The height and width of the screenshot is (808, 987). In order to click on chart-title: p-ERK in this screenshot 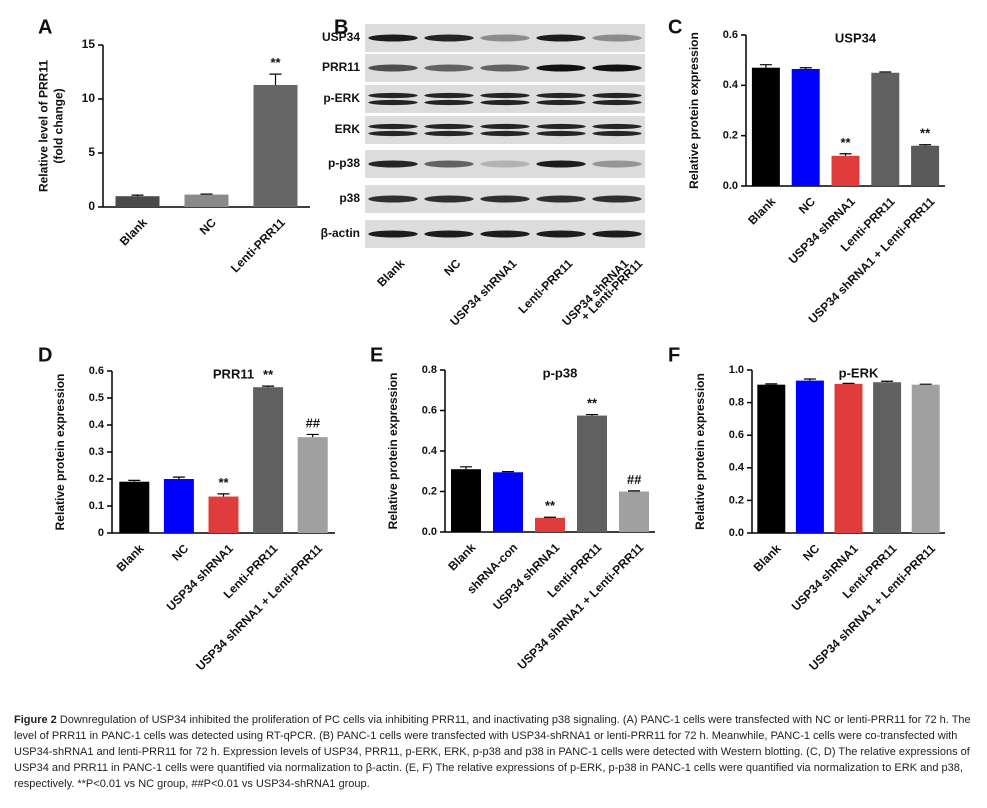, I will do `click(859, 372)`.